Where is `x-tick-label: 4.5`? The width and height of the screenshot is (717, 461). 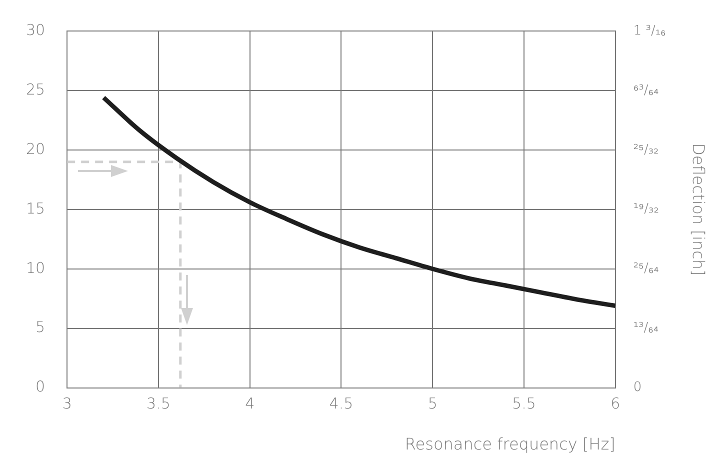
x-tick-label: 4.5 is located at coordinates (341, 403).